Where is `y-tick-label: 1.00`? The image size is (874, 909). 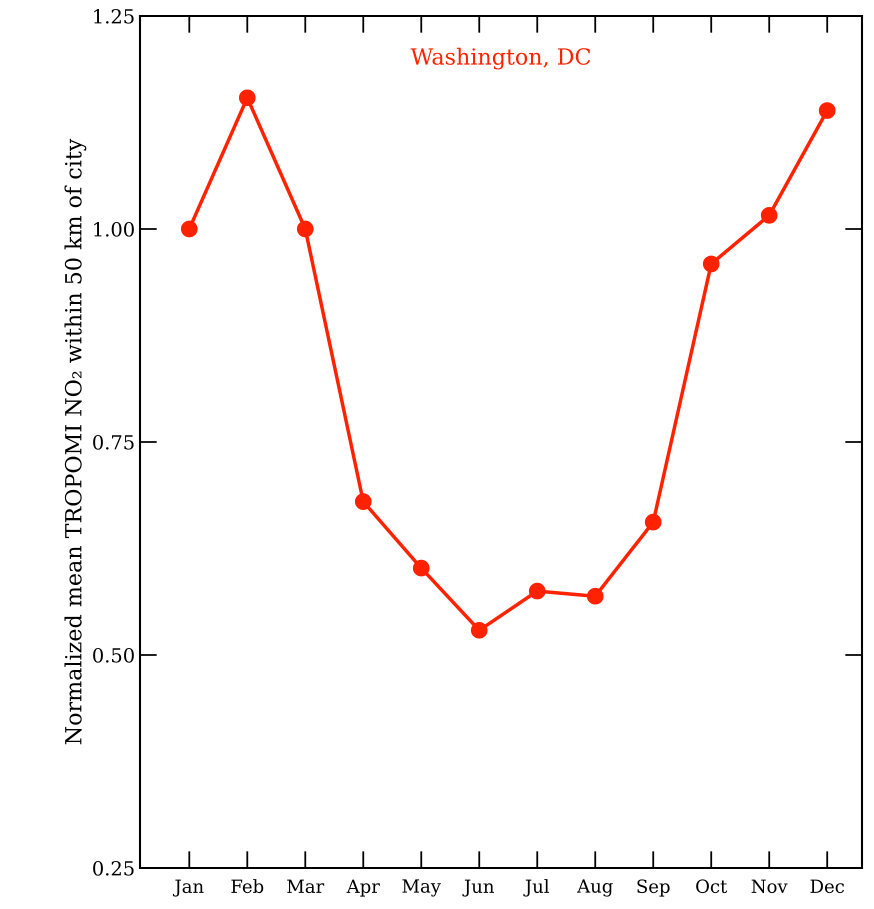 y-tick-label: 1.00 is located at coordinates (114, 229).